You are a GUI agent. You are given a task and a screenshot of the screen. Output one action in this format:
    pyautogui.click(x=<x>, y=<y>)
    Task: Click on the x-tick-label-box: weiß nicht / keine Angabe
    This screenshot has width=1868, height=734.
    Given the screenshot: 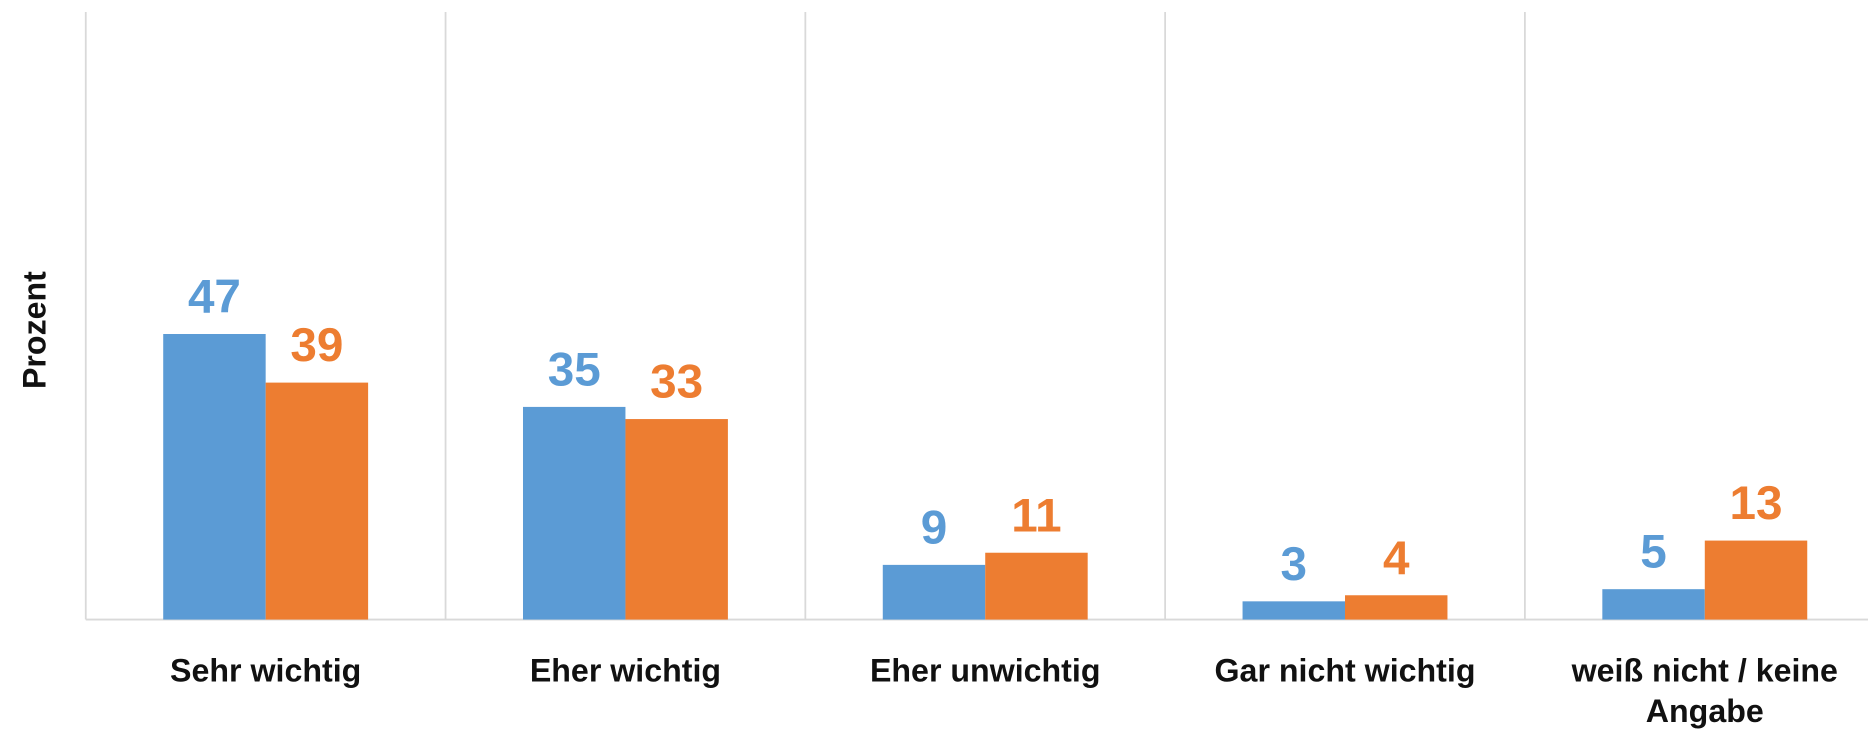 What is the action you would take?
    pyautogui.click(x=1704, y=691)
    